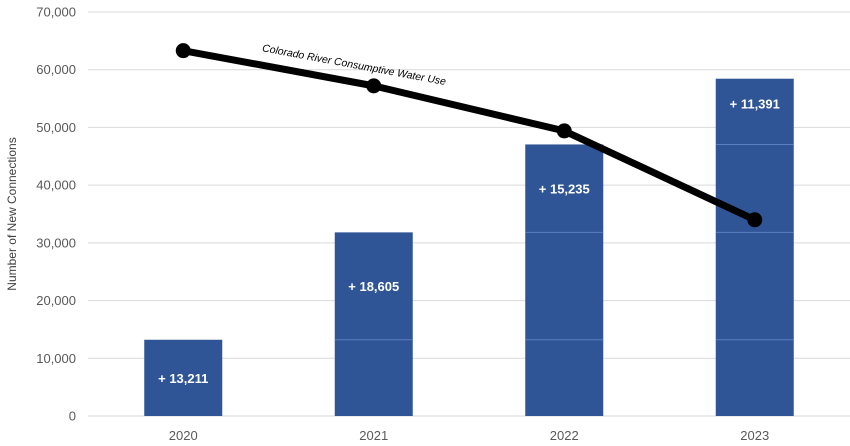 Image resolution: width=850 pixels, height=446 pixels. I want to click on bar-data-label: + 18,605, so click(373, 286).